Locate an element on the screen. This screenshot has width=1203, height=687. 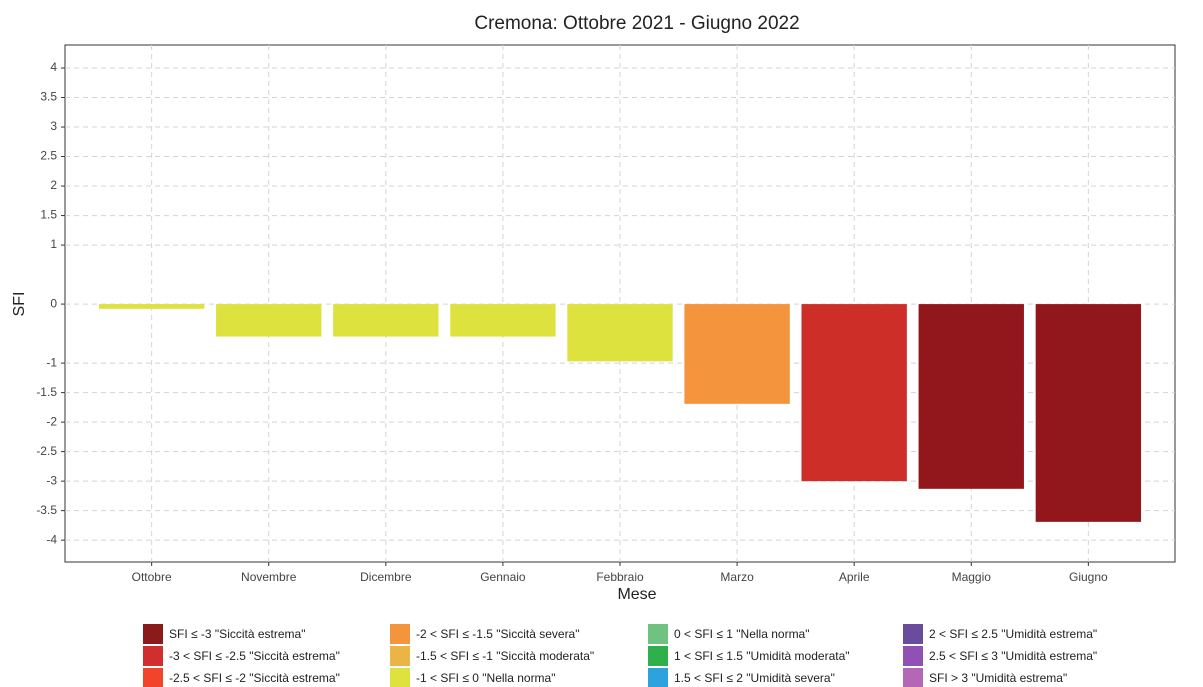
x-tick-label: Novembre is located at coordinates (269, 577).